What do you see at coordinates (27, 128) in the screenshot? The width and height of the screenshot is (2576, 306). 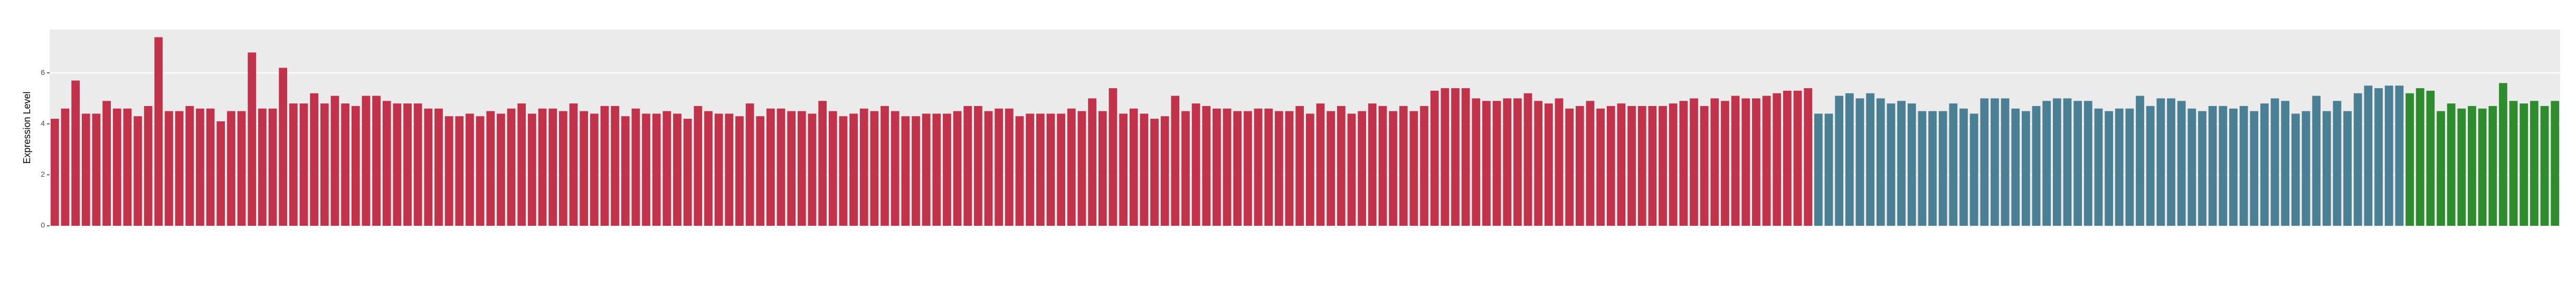 I see `y-axis-label: Expression Level` at bounding box center [27, 128].